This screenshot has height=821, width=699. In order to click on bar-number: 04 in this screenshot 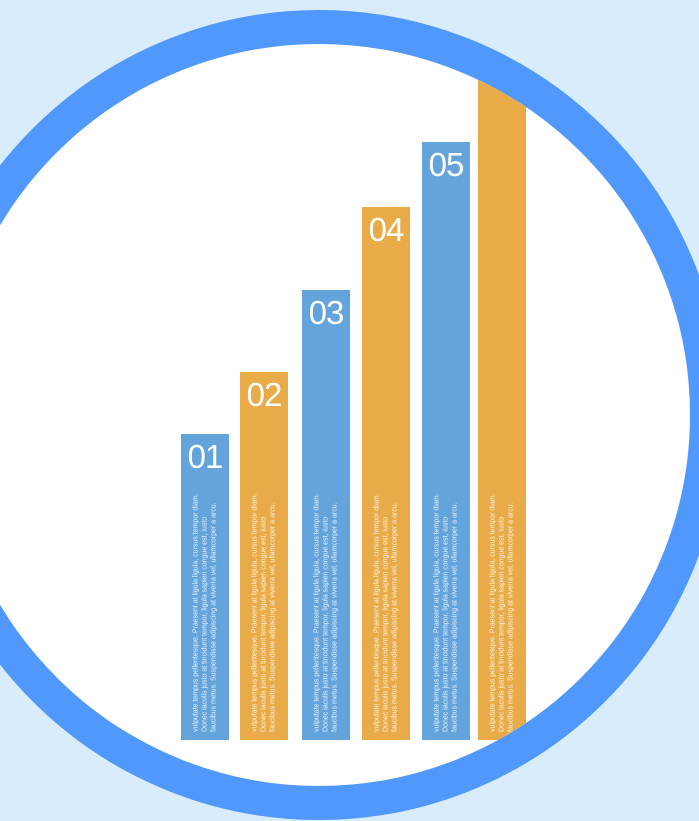, I will do `click(386, 229)`.